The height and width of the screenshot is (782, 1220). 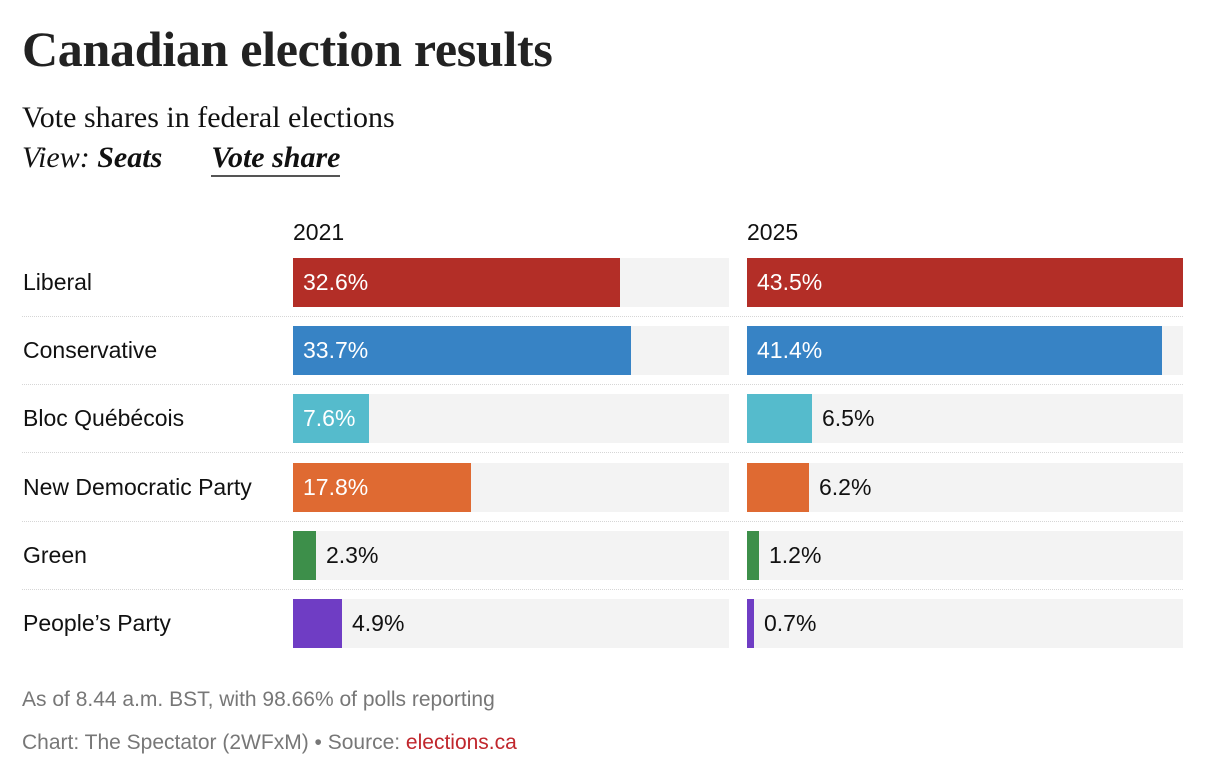 What do you see at coordinates (753, 555) in the screenshot?
I see `bar-2025-green` at bounding box center [753, 555].